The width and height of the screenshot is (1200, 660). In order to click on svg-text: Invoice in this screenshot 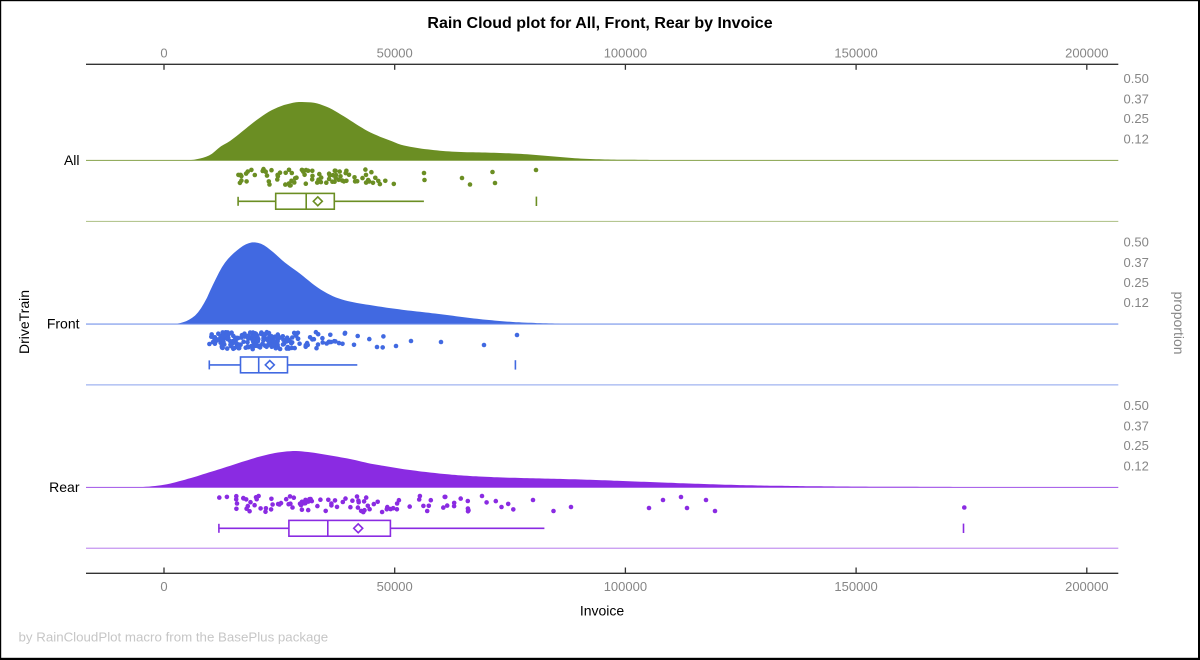, I will do `click(602, 611)`.